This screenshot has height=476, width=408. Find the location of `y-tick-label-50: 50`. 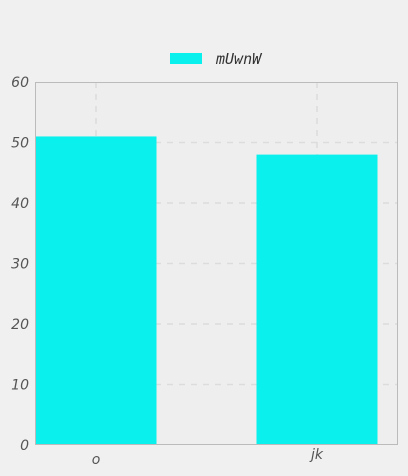

y-tick-label-50: 50 is located at coordinates (20, 144).